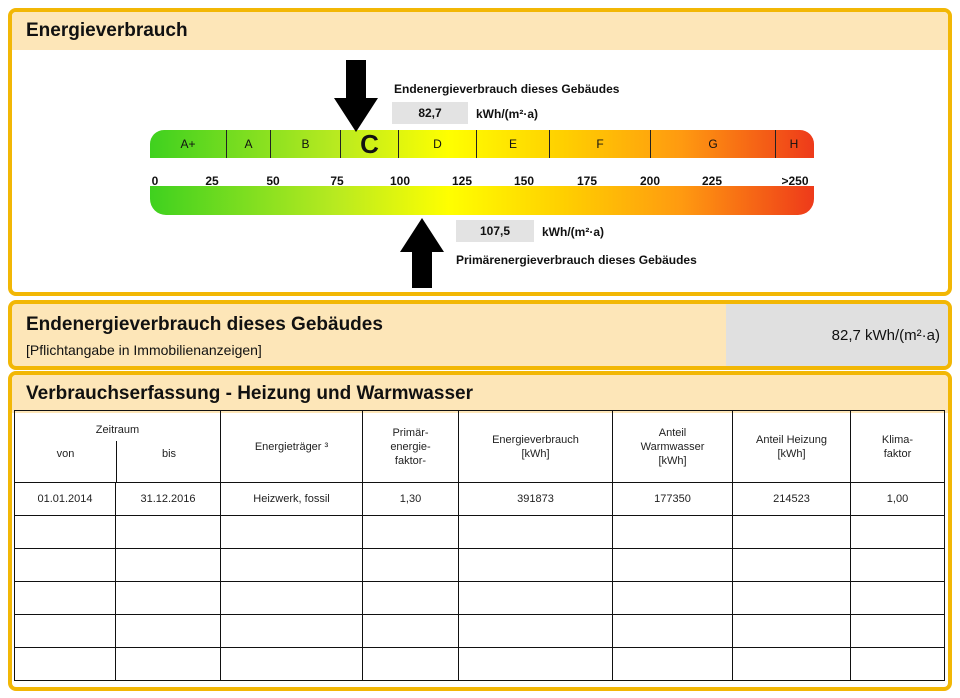 This screenshot has width=960, height=698. Describe the element at coordinates (430, 113) in the screenshot. I see `end-energy-value: 82,7` at that location.